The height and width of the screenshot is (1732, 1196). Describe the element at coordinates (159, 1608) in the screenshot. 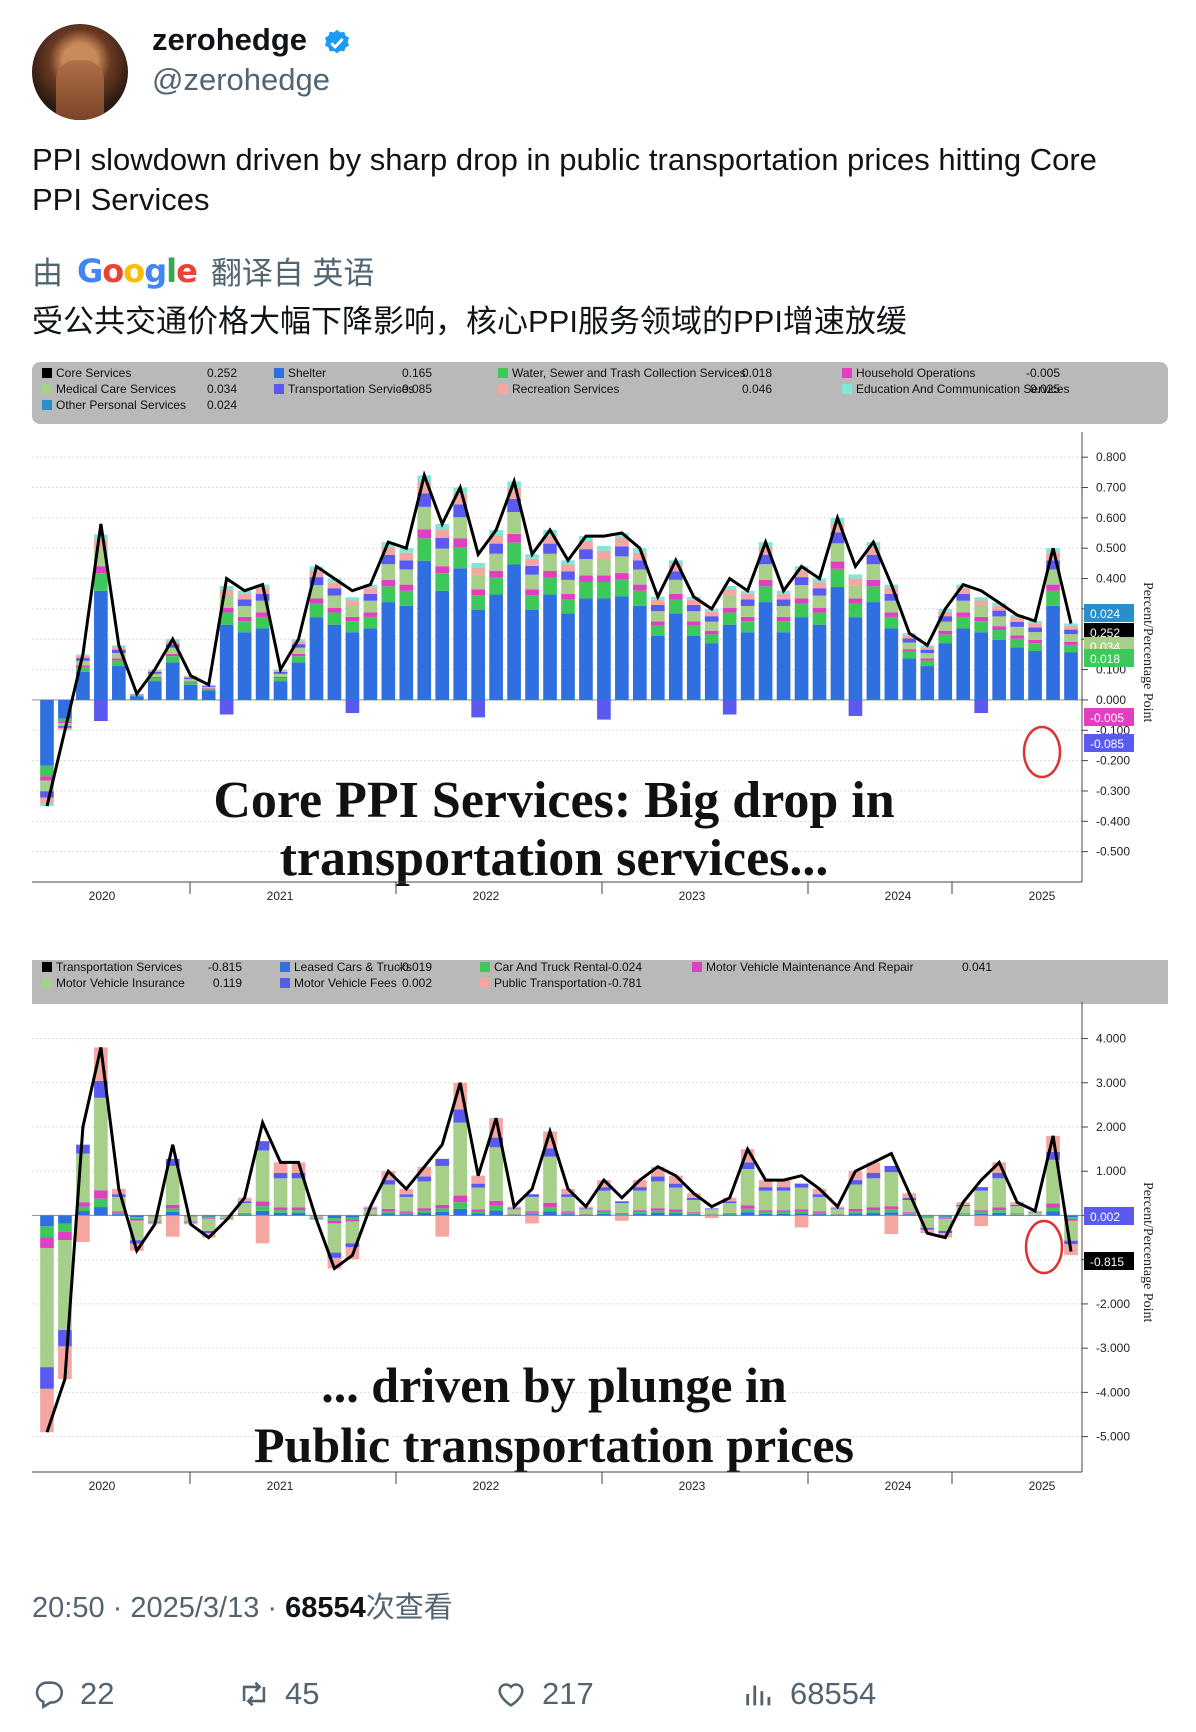

I see `tweet-timestamp: 20:50 · 2025/3/13 ·` at that location.